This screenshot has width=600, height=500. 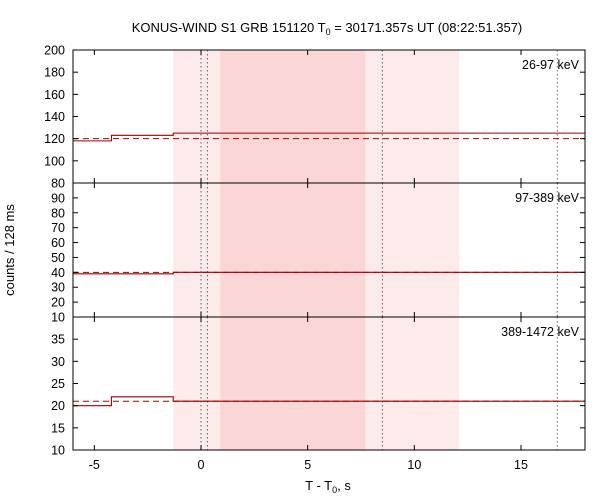 I want to click on chart-title-main: KONUS-WIND S1 GRB 151120 T, so click(x=229, y=27).